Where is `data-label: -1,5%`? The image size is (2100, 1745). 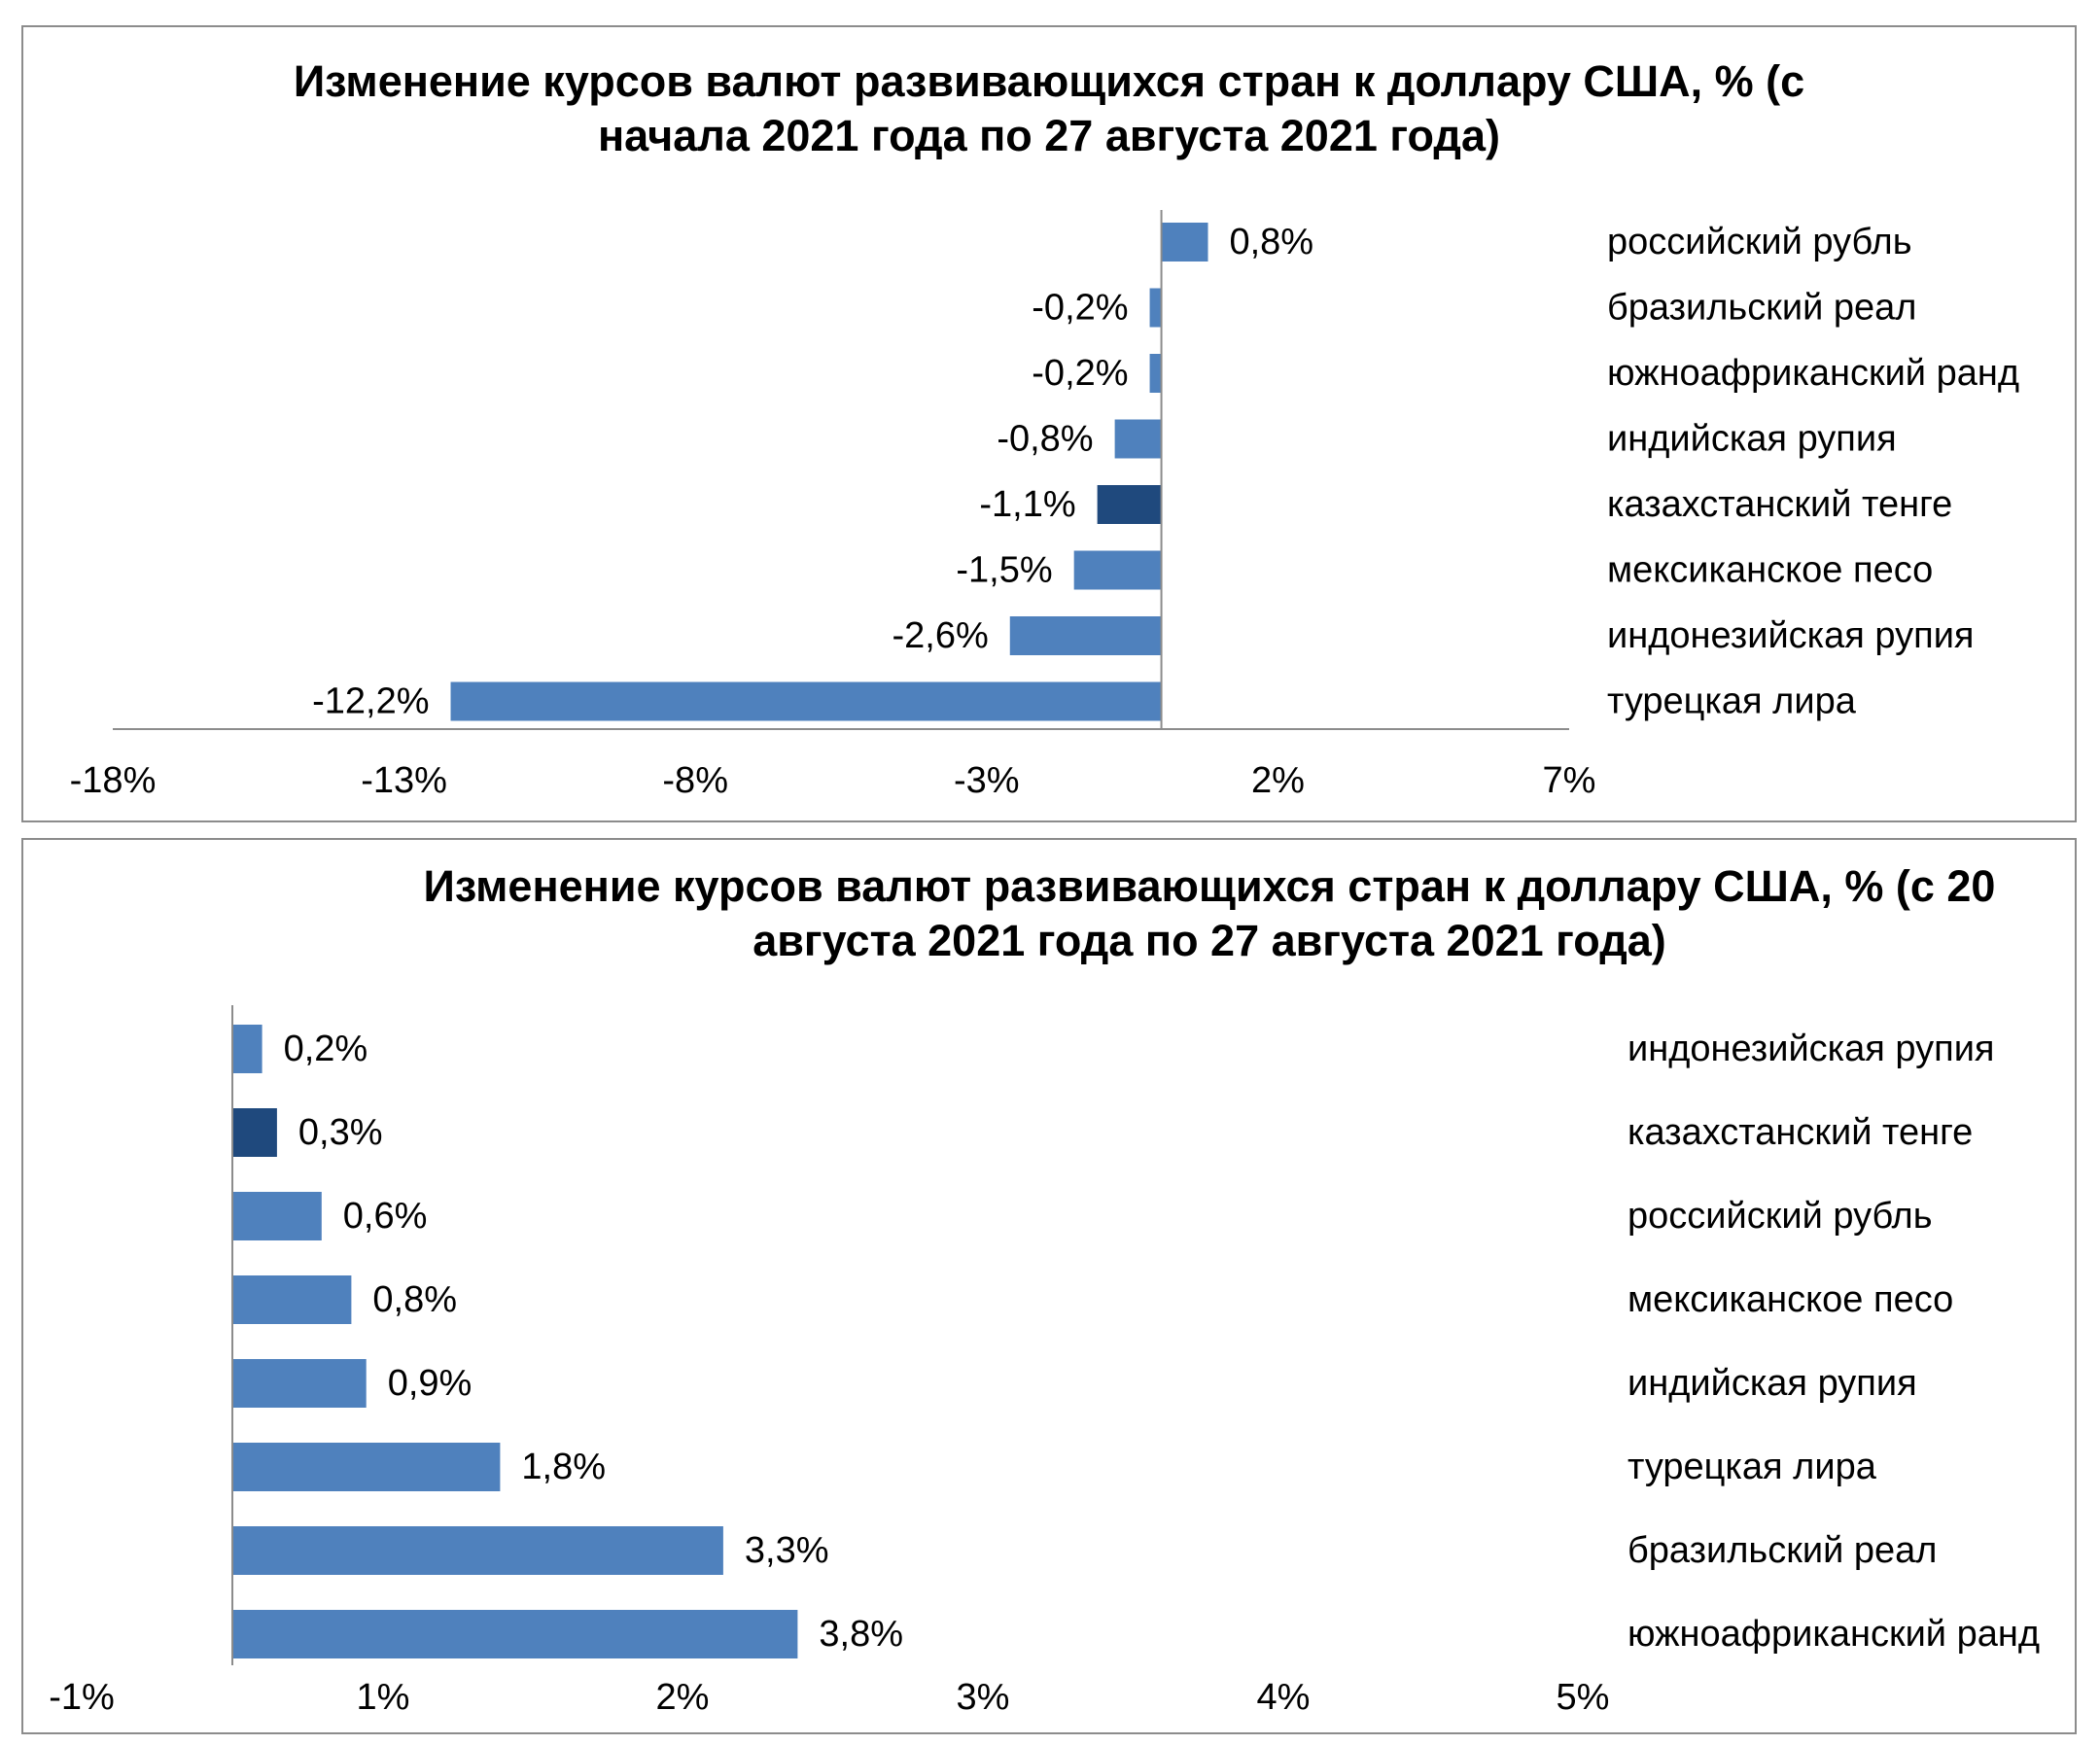
data-label: -1,5% is located at coordinates (1004, 570).